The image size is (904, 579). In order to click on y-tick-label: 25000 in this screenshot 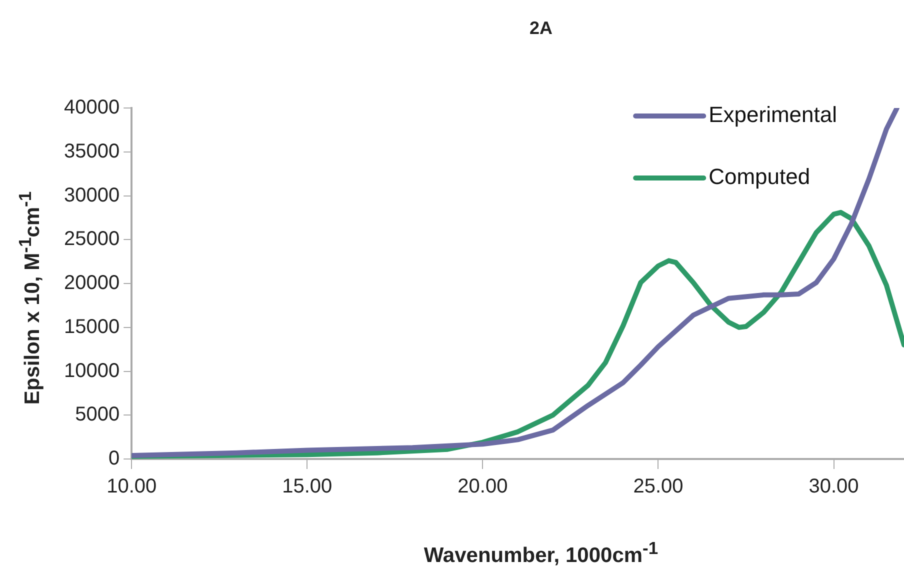, I will do `click(92, 239)`.